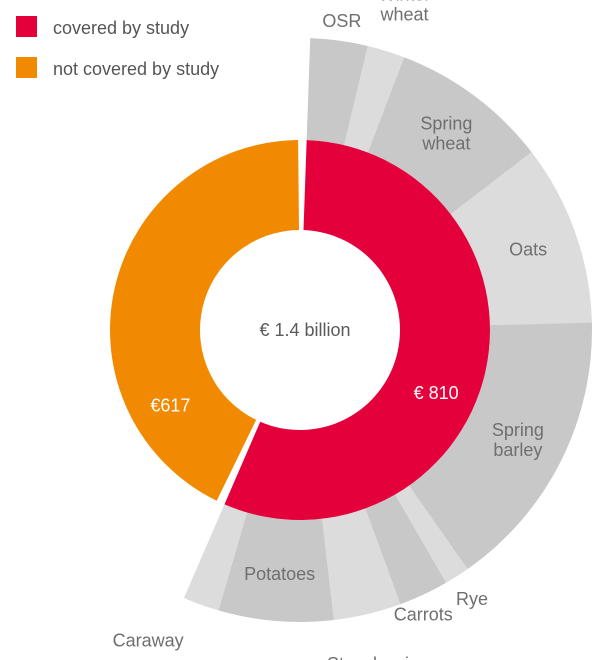 The height and width of the screenshot is (660, 592). I want to click on legend-label-covered: covered by study, so click(121, 28).